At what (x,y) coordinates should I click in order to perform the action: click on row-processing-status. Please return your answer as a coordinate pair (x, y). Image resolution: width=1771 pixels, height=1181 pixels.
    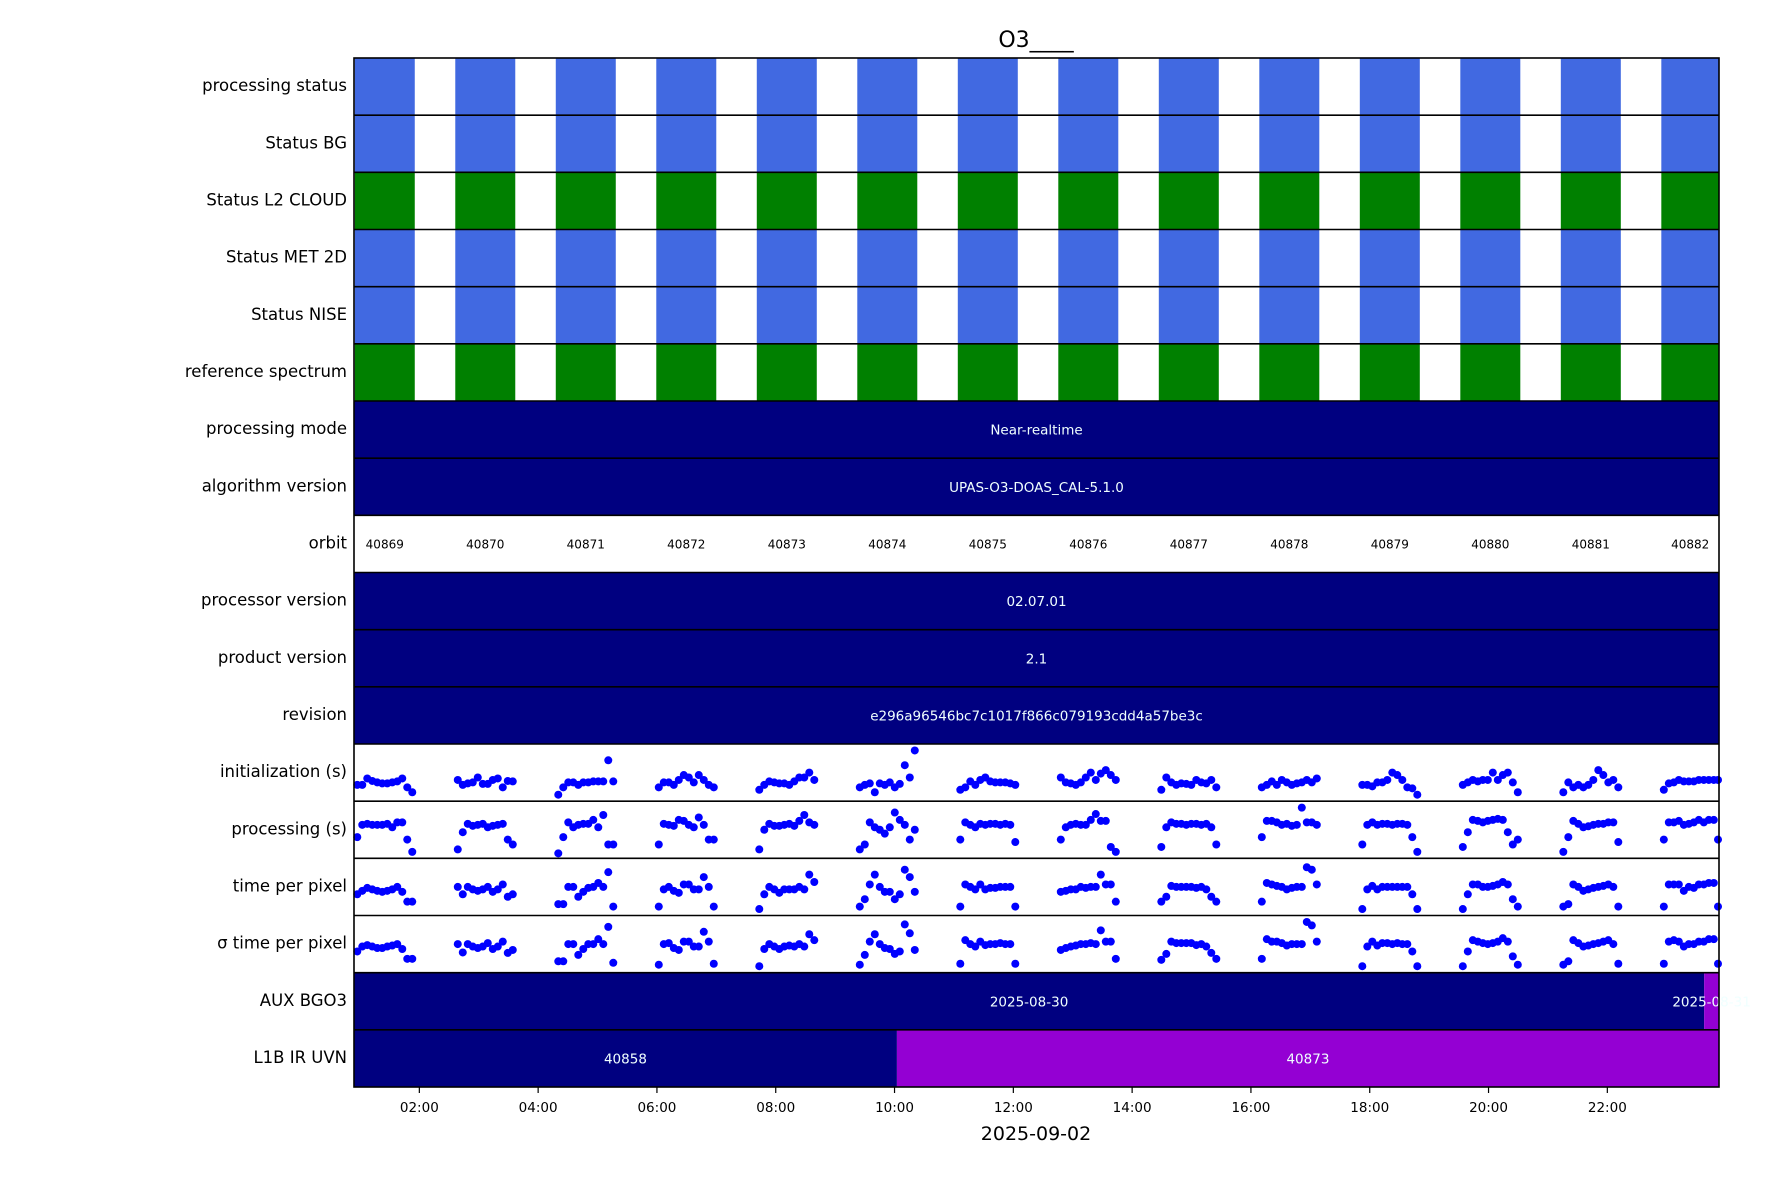
    Looking at the image, I should click on (1036, 87).